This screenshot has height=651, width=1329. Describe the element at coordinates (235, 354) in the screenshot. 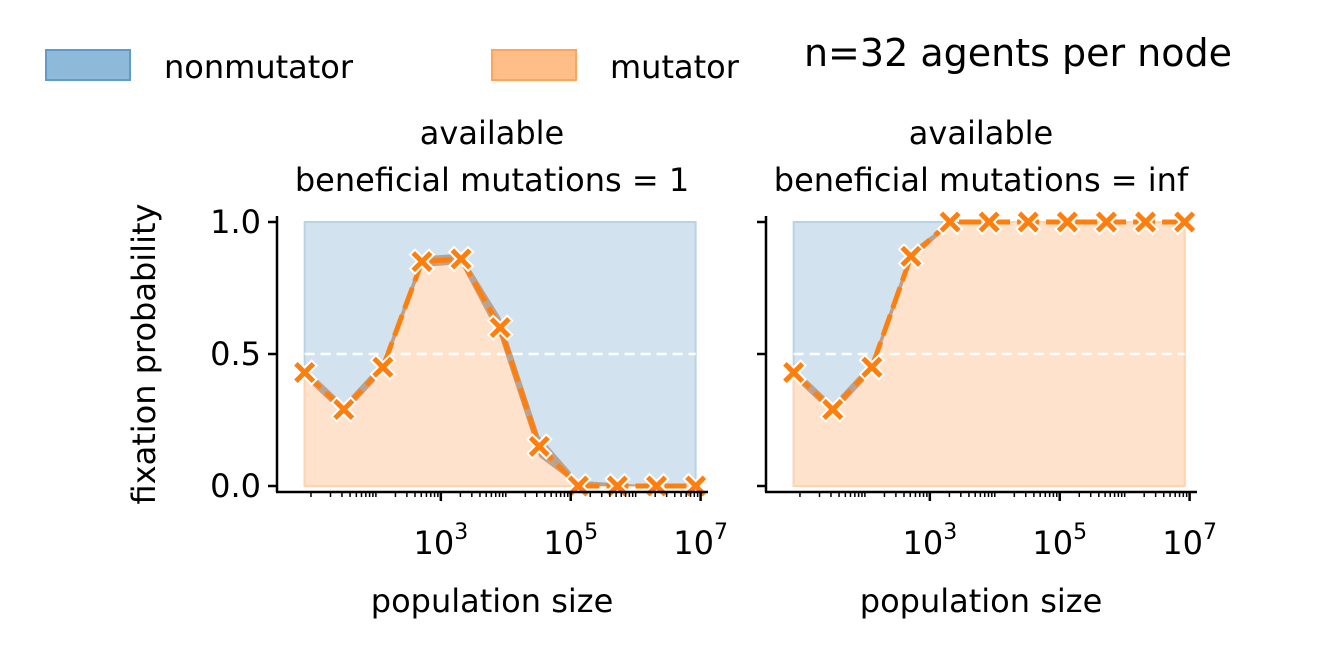

I see `y-tick-label: 0.5` at that location.